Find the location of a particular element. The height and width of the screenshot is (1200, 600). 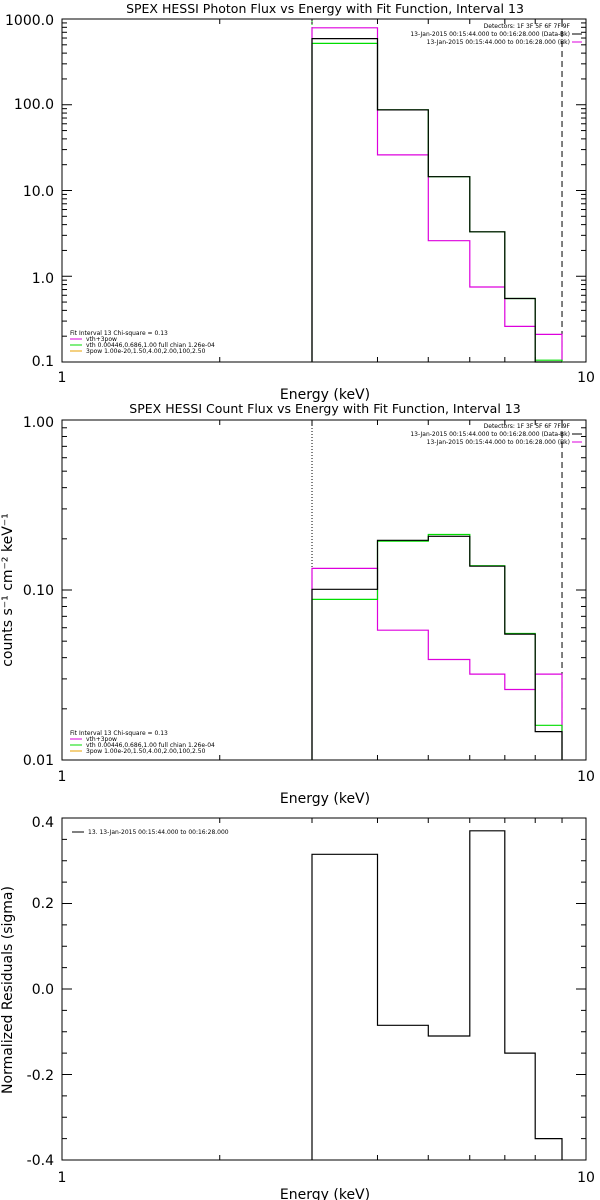

panel-1-xtick-1: 1 is located at coordinates (62, 378).